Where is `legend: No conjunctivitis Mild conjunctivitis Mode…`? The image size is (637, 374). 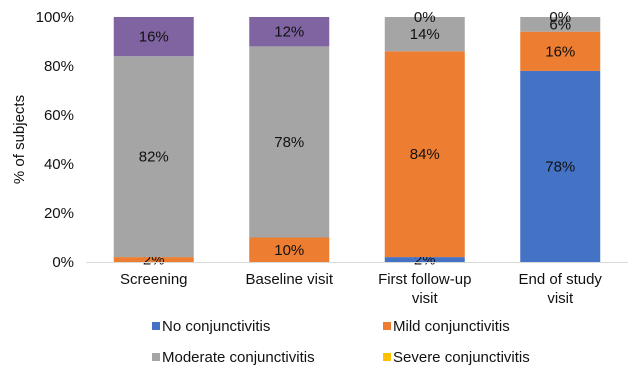
legend: No conjunctivitis Mild conjunctivitis Mode… is located at coordinates (341, 342).